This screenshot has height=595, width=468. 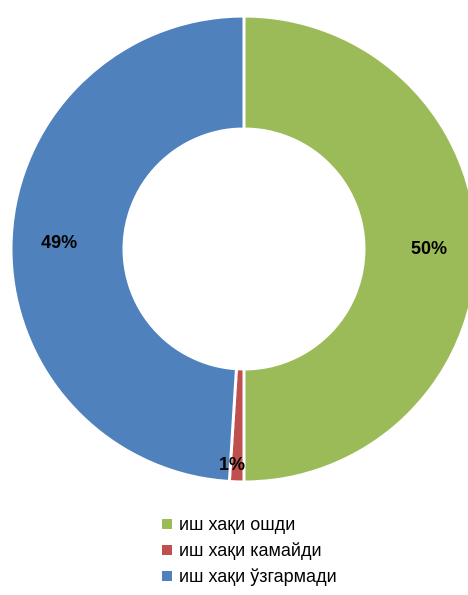 I want to click on legend-label: иш хақи камайди, so click(x=250, y=549).